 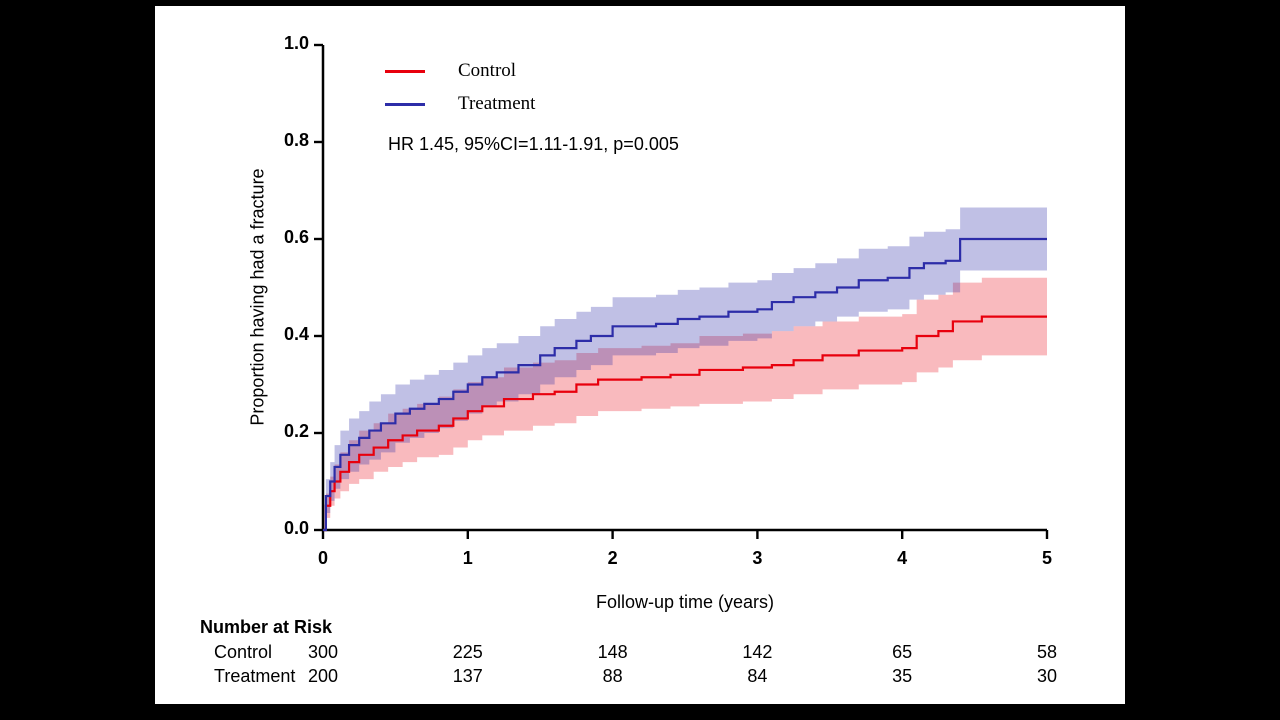 What do you see at coordinates (255, 676) in the screenshot?
I see `risk-row-label-treatment: Treatment` at bounding box center [255, 676].